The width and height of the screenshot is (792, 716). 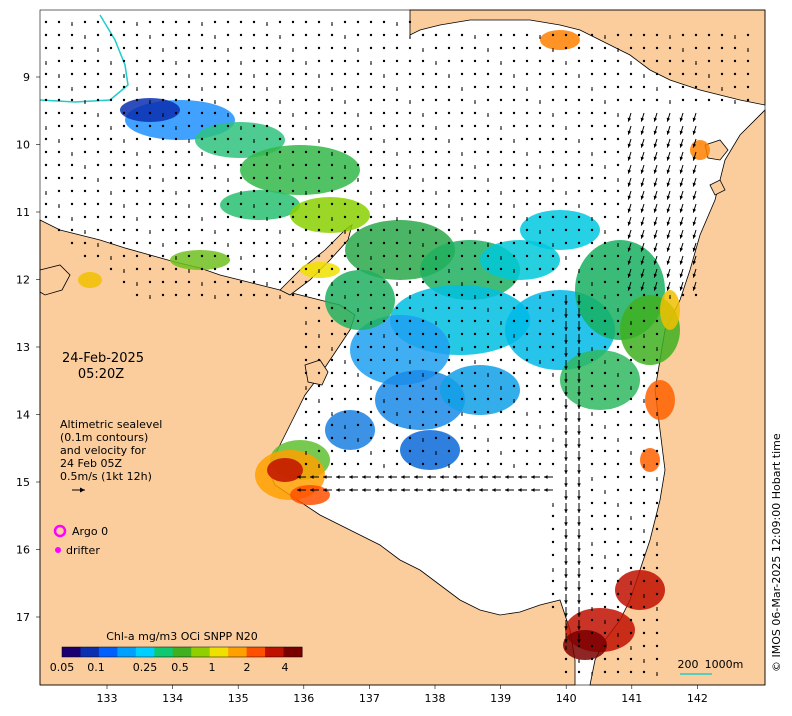 I want to click on chlorophyll-patch, so click(x=320, y=270).